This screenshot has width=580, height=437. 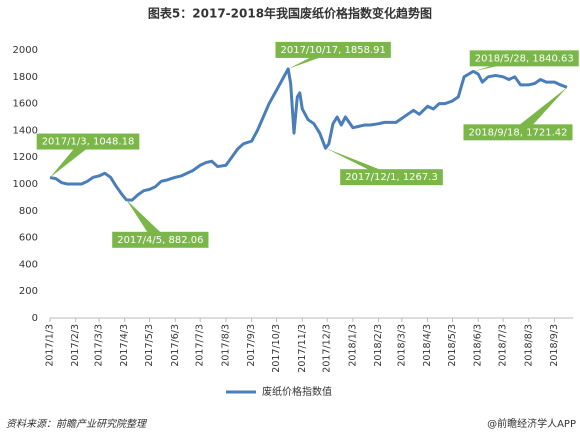 I want to click on y-tick-label: 0, so click(x=35, y=318).